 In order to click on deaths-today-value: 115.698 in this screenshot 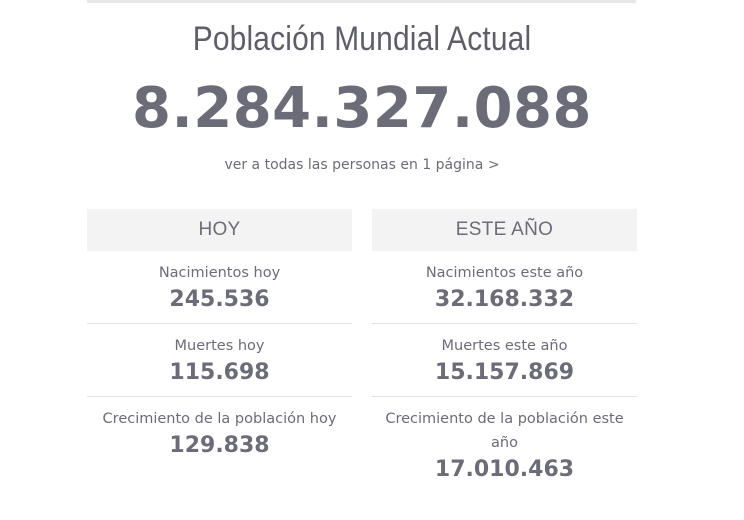, I will do `click(219, 372)`.